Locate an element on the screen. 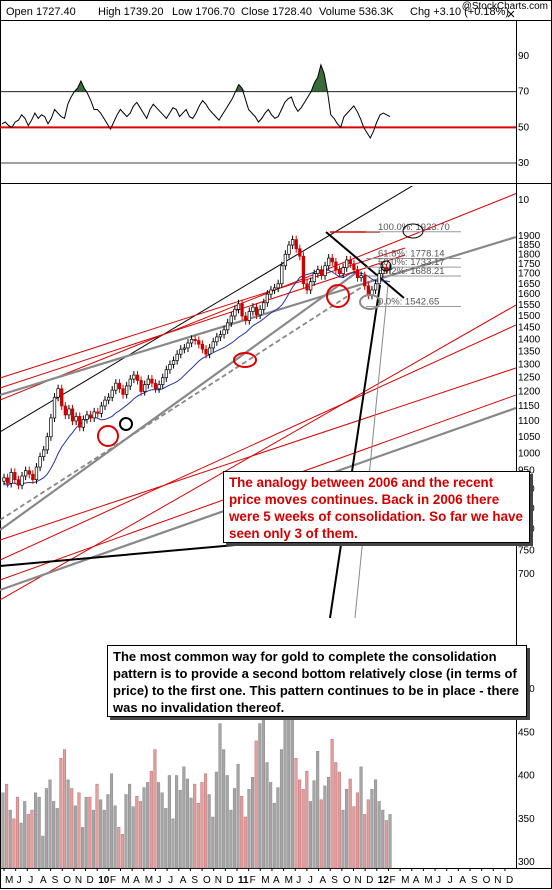 This screenshot has width=552, height=890. price-tick-1000: 1000 is located at coordinates (529, 453).